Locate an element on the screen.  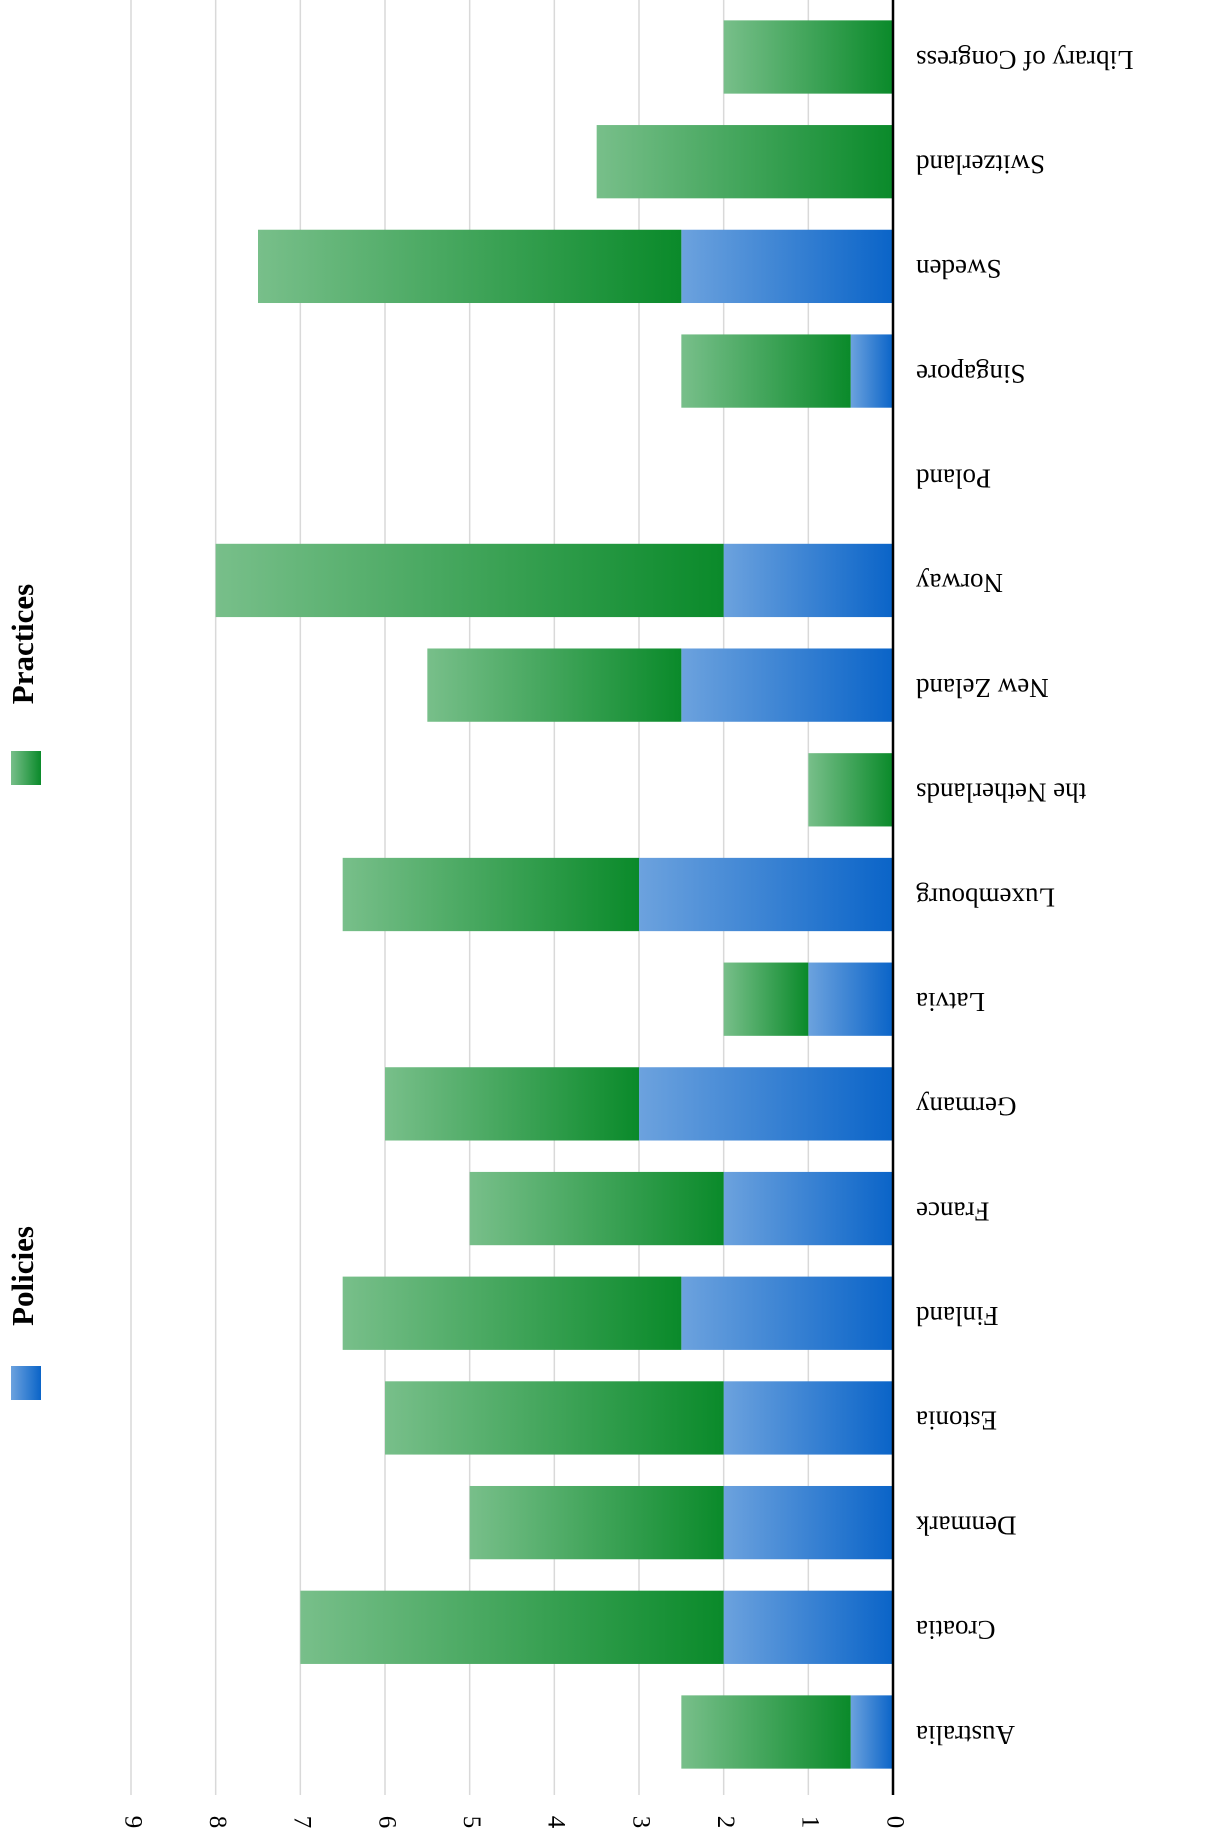
x-tick-label: France is located at coordinates (952, 1211).